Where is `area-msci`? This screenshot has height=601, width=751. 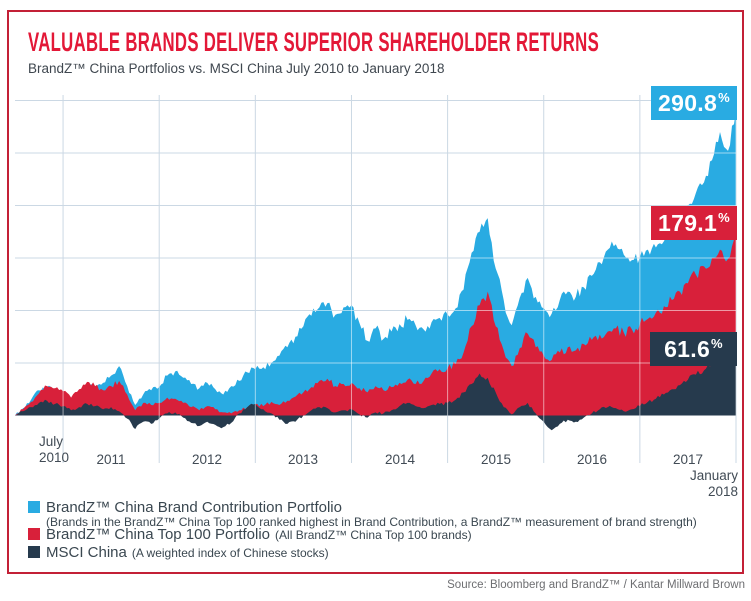
area-msci is located at coordinates (375, 390).